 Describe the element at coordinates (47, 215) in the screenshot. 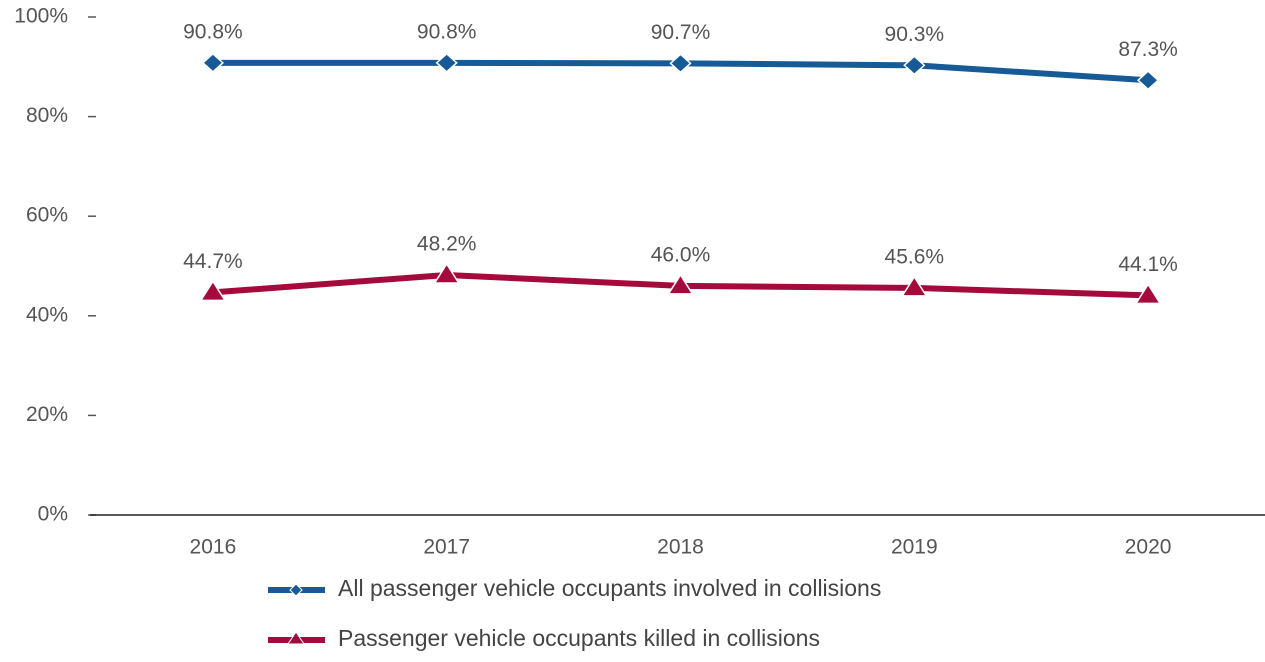

I see `y-tick-label: 60%` at that location.